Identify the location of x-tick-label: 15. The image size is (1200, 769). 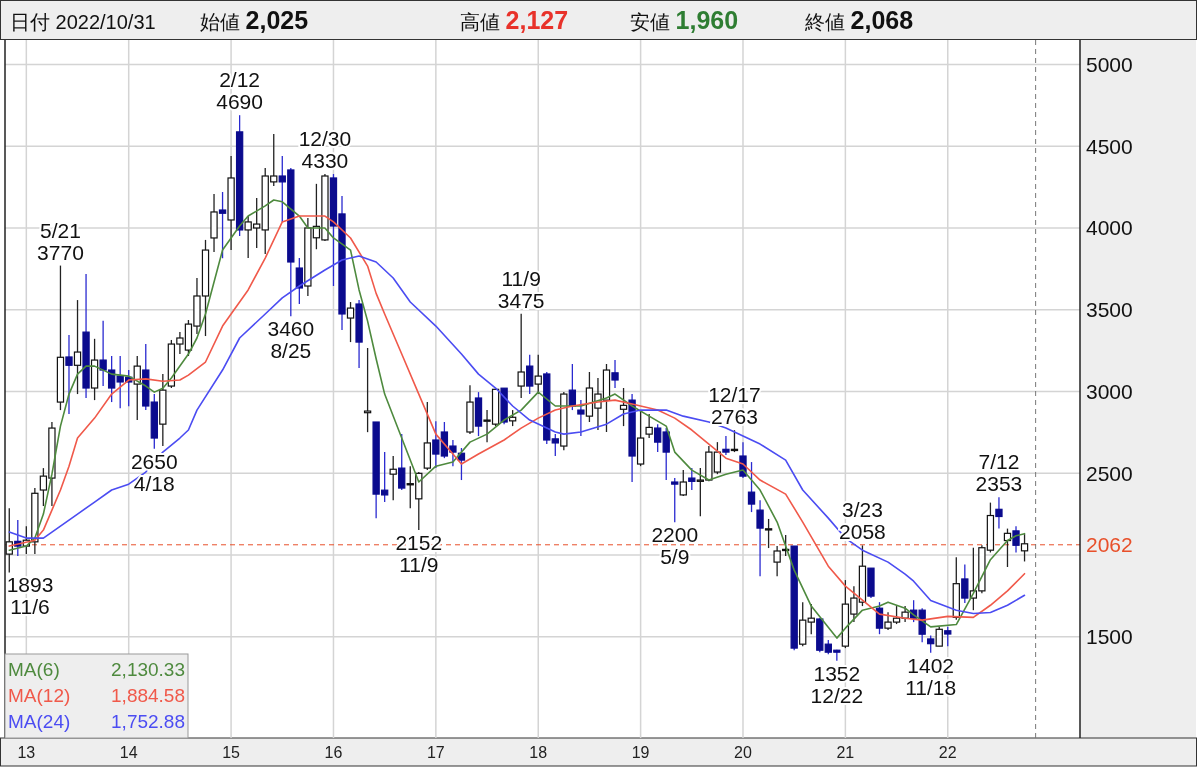
(231, 752).